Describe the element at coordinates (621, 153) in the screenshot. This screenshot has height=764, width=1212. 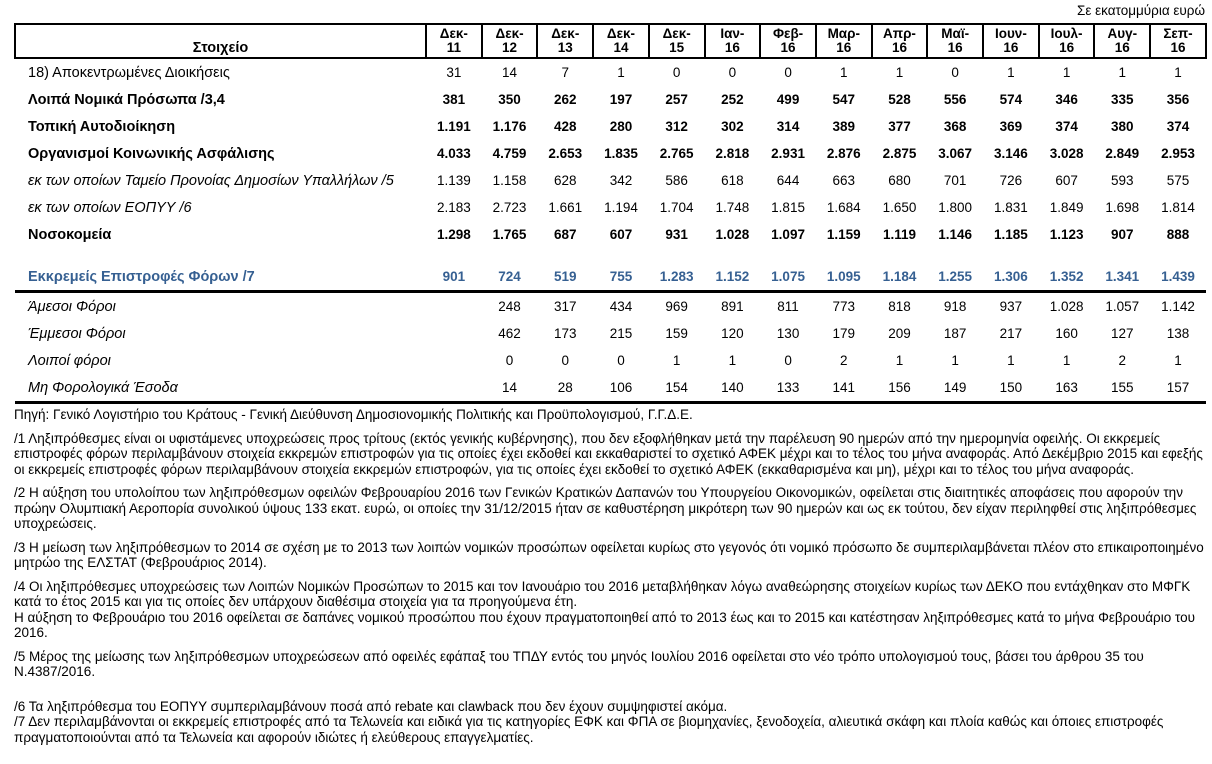
I see `cell-value: 1.835` at that location.